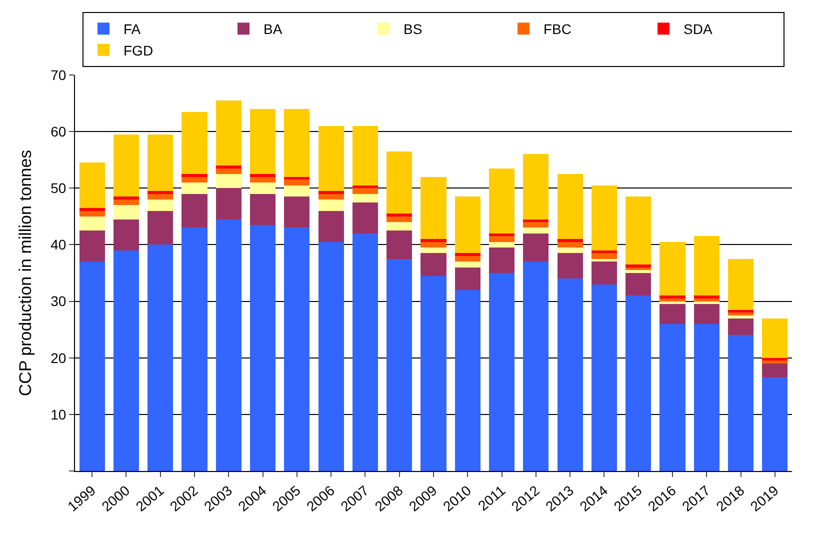 This screenshot has width=817, height=536. Describe the element at coordinates (58, 301) in the screenshot. I see `y-tick-label: 30` at that location.